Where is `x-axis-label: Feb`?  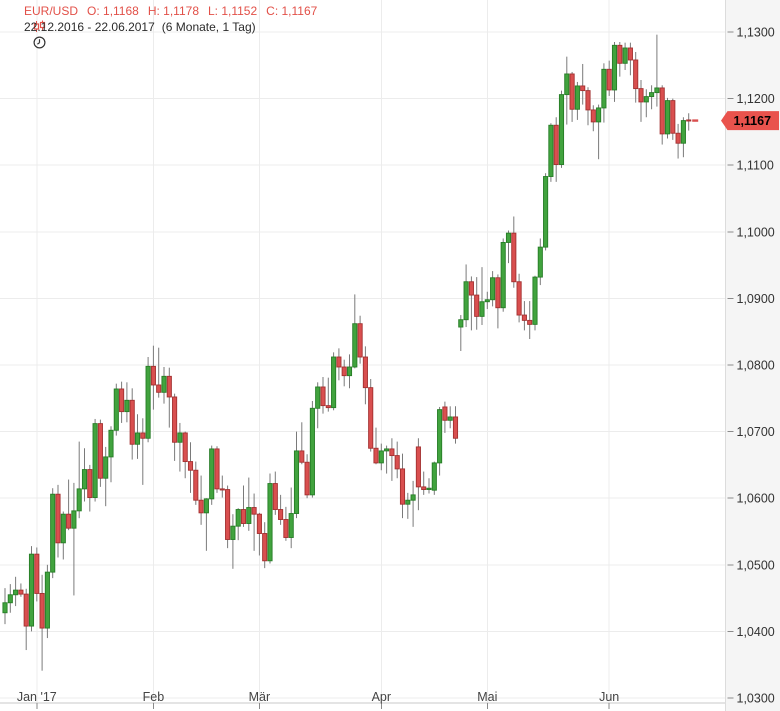 x-axis-label: Feb is located at coordinates (154, 697).